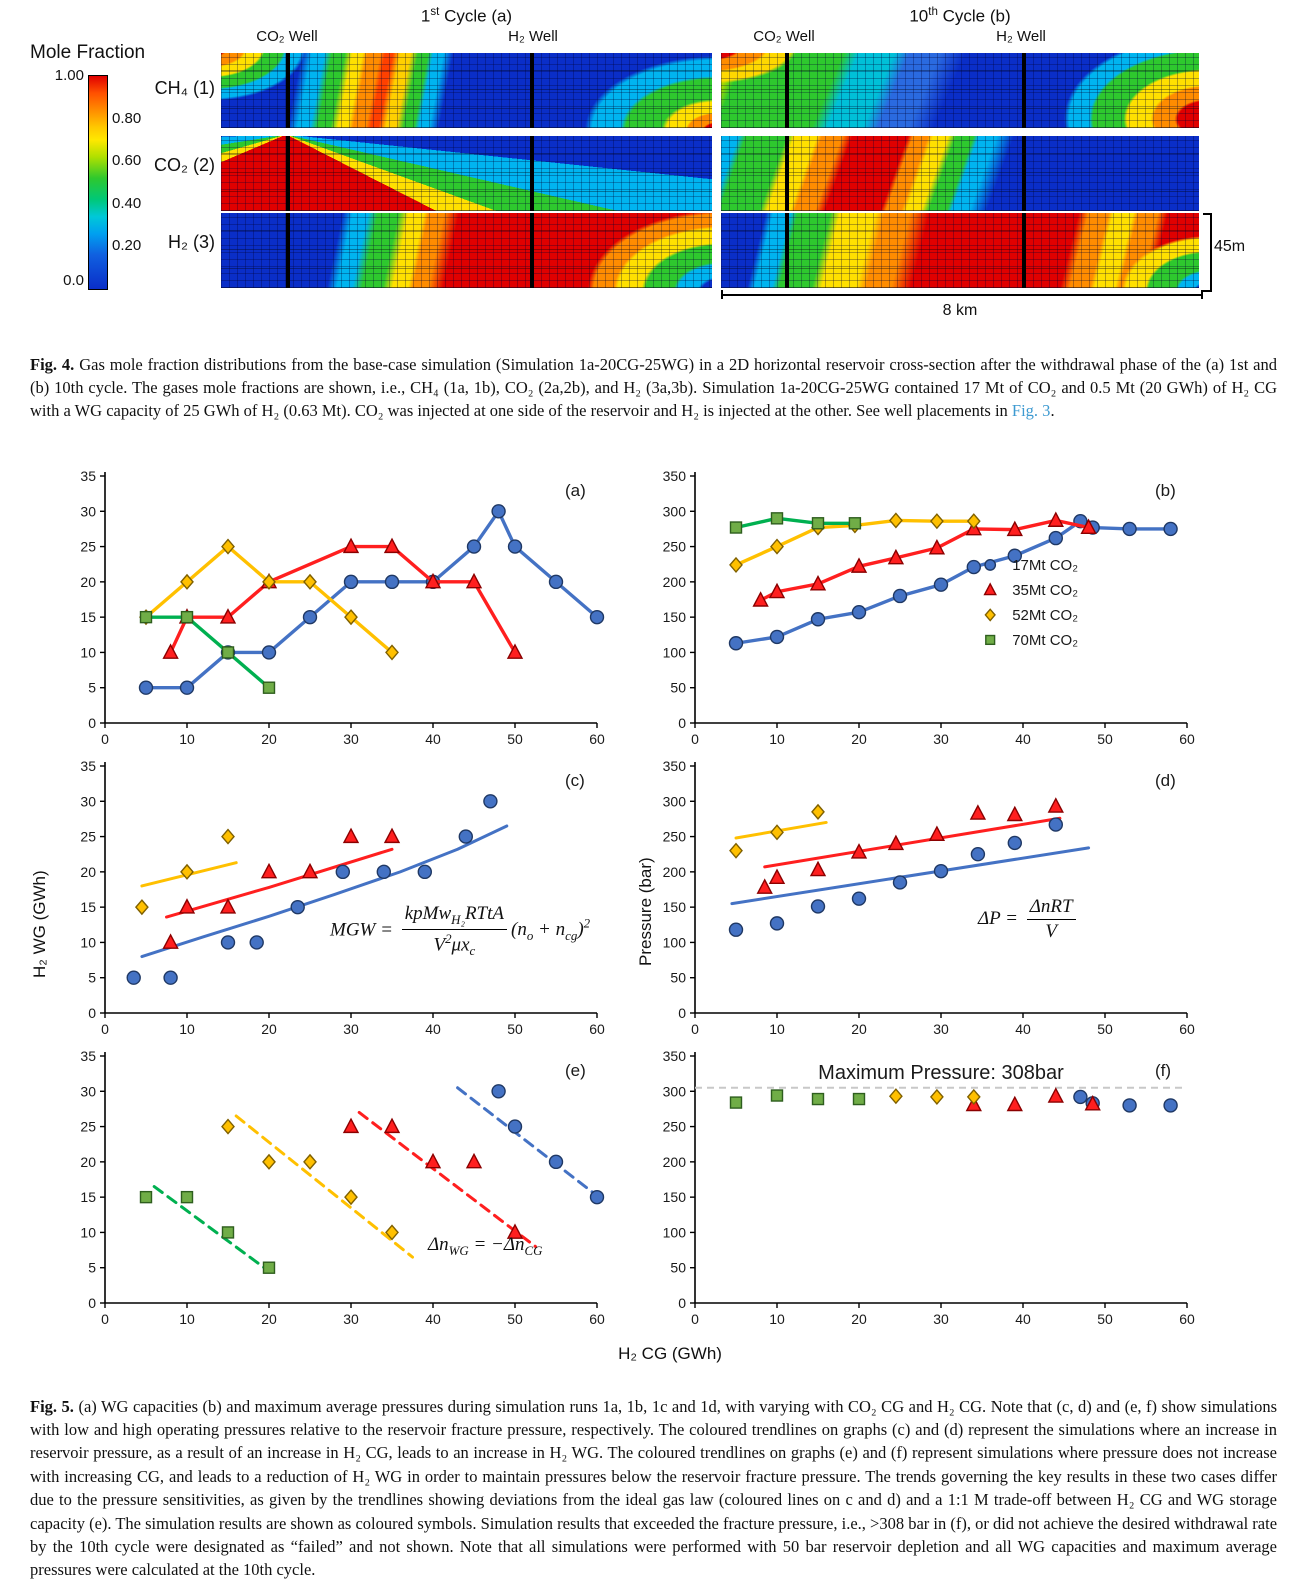  What do you see at coordinates (52, 364) in the screenshot?
I see `fig4-caption-label: Fig. 4.` at bounding box center [52, 364].